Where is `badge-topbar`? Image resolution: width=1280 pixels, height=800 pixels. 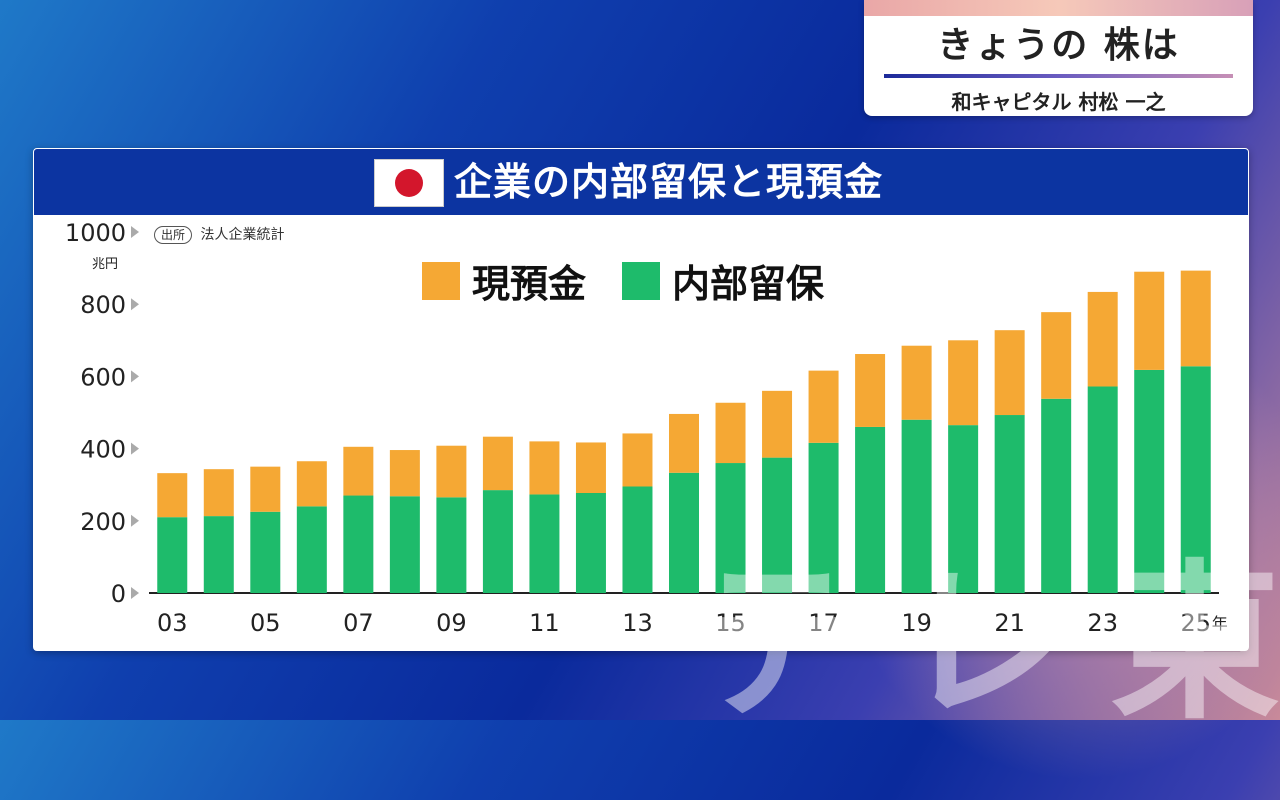
badge-topbar is located at coordinates (1058, 8).